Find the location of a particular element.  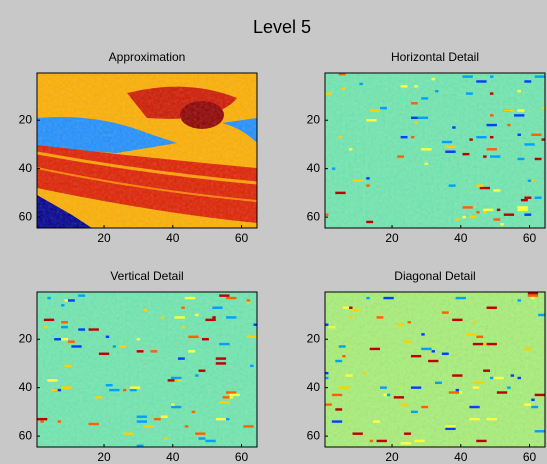

x-tick-label: 20 is located at coordinates (104, 238).